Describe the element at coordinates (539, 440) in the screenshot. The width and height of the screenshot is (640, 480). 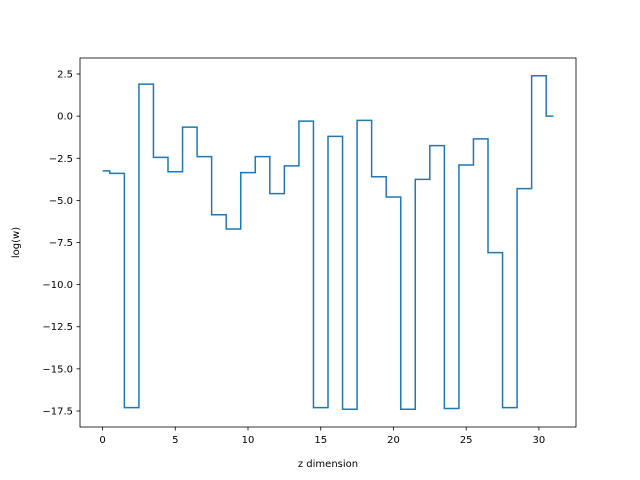
I see `x-tick-label: 30` at that location.